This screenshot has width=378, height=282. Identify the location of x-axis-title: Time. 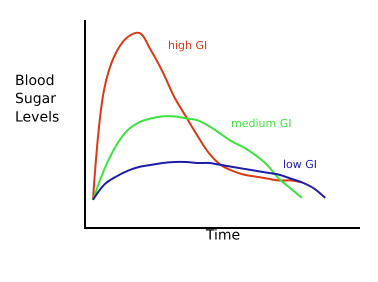
(222, 236).